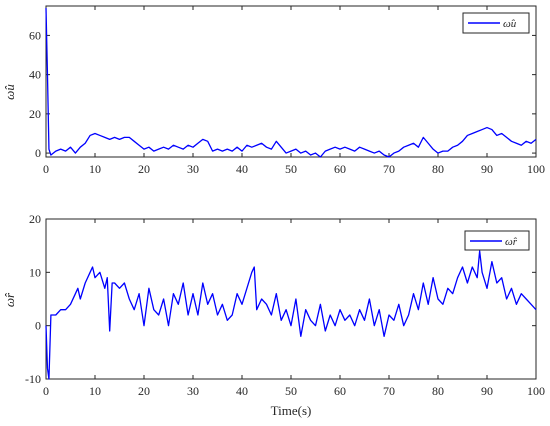  What do you see at coordinates (496, 23) in the screenshot?
I see `legend: ω̂u` at bounding box center [496, 23].